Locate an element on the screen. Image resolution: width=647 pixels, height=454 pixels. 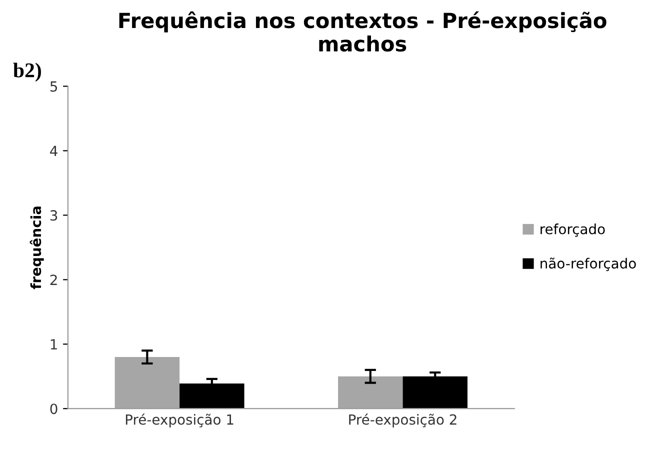
chart-title: Frequência nos contextos - Pré-exposição machos is located at coordinates (362, 31).